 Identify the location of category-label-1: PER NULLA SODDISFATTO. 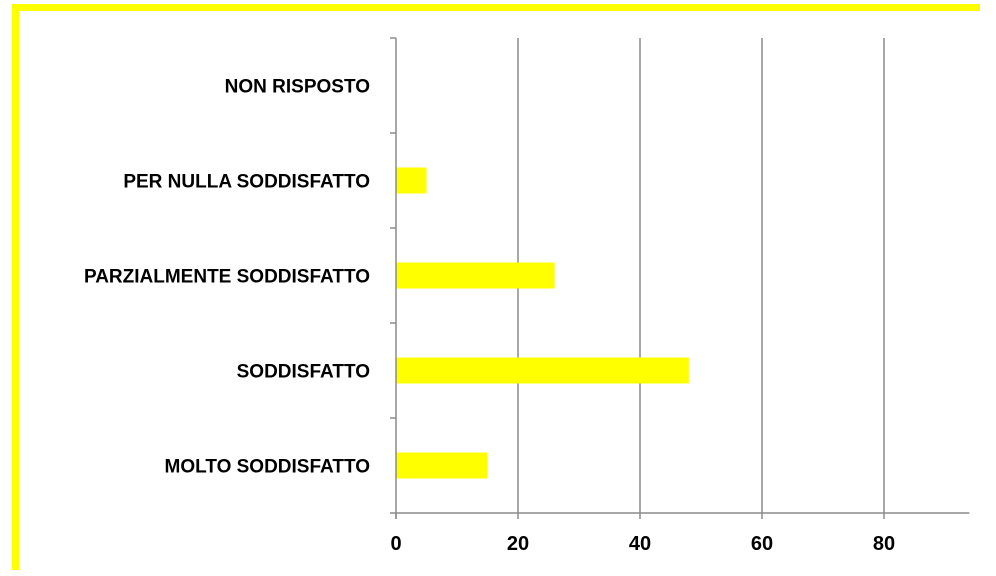
(246, 182).